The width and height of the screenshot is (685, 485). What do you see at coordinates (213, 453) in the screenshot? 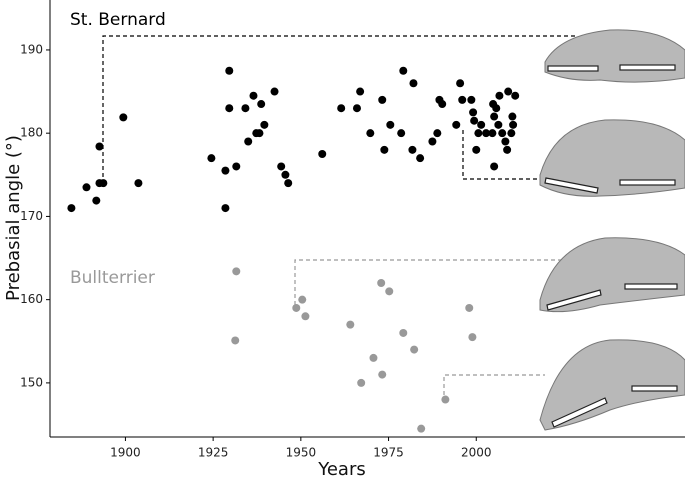
I see `x-tick-label: 1925` at bounding box center [213, 453].